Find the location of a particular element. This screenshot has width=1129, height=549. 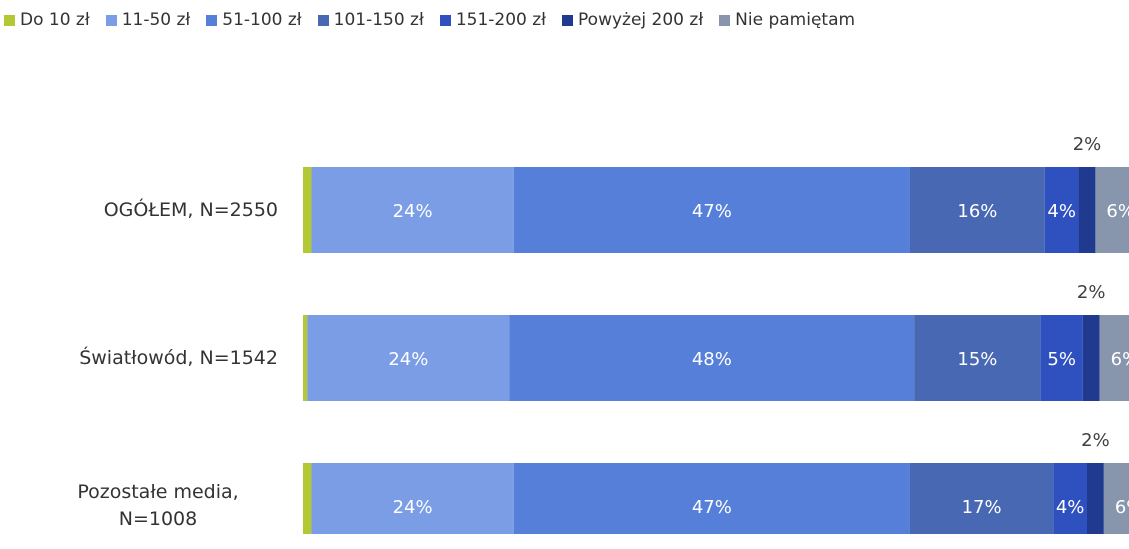

legend-item: 11-50 zł is located at coordinates (148, 20).